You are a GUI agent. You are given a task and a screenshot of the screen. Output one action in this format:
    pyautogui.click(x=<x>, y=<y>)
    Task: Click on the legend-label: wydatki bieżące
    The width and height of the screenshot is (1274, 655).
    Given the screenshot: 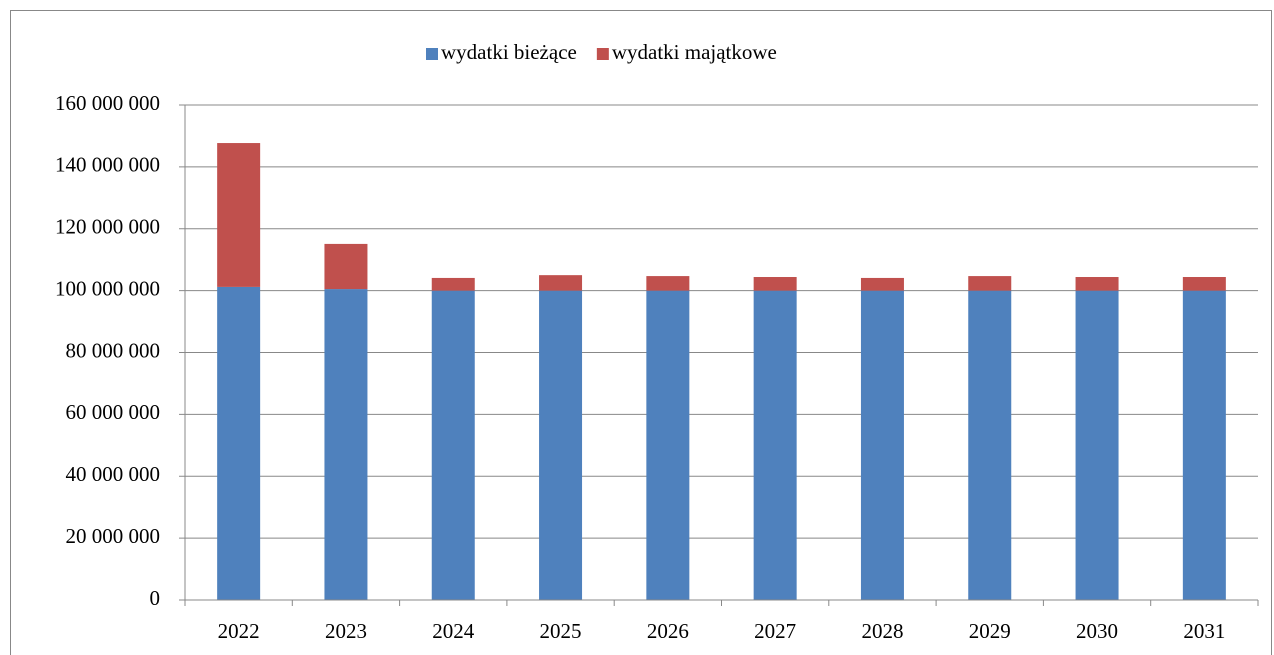 What is the action you would take?
    pyautogui.click(x=509, y=52)
    